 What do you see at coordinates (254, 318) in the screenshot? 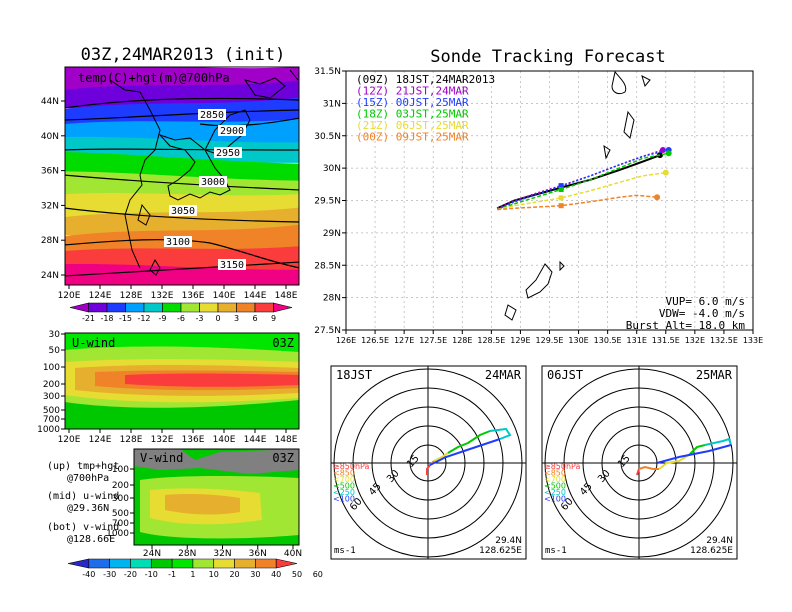
I see `colorbar-label: 6` at bounding box center [254, 318].